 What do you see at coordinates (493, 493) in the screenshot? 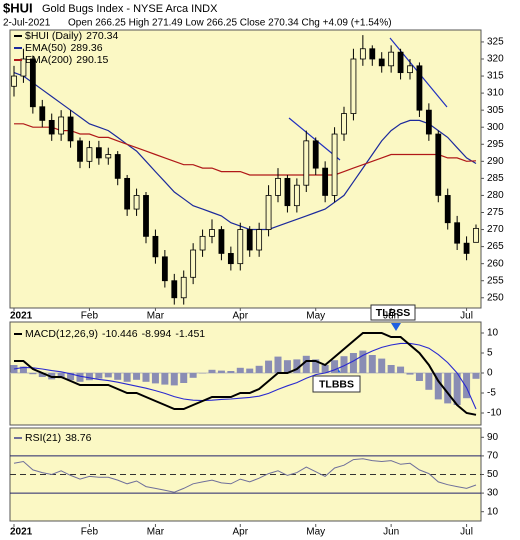
I see `y-tick-label: 30` at bounding box center [493, 493].